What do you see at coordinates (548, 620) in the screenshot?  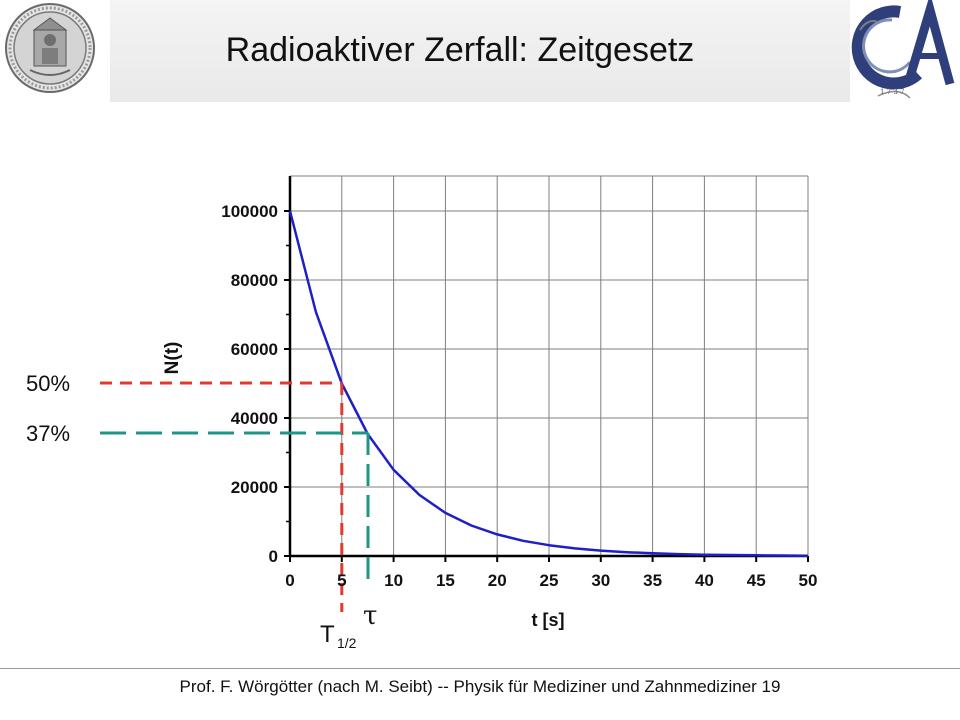 I see `x-axis-label: t [s]` at bounding box center [548, 620].